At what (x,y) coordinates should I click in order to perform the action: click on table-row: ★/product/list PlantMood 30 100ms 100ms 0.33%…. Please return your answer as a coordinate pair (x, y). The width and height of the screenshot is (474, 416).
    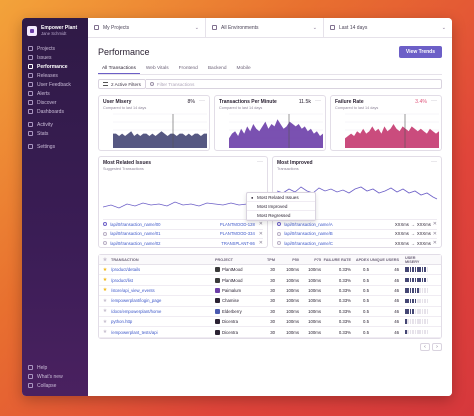
    Looking at the image, I should click on (270, 280).